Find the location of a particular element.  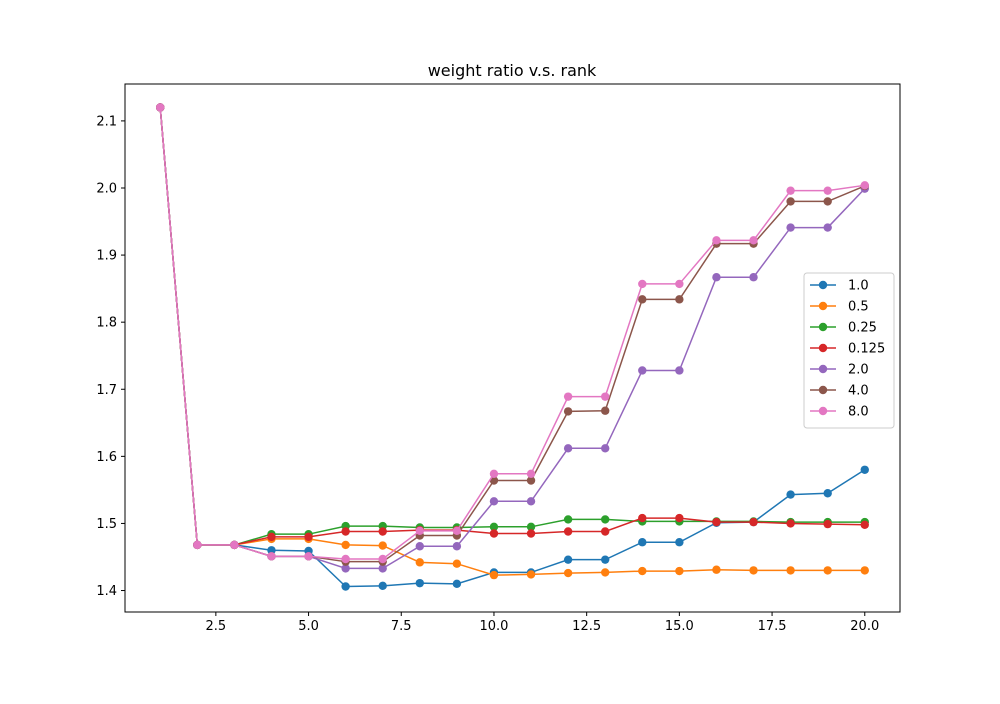

legend-item: 0.125 is located at coordinates (847, 349).